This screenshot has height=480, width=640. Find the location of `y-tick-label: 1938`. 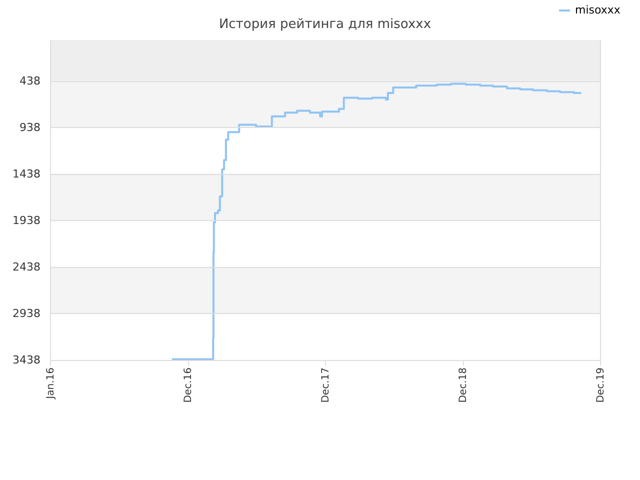

y-tick-label: 1938 is located at coordinates (26, 220).